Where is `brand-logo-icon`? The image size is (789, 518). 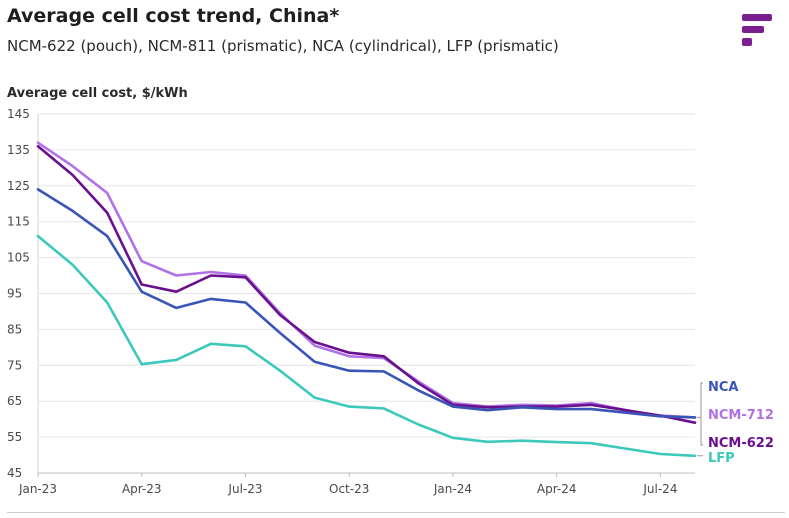
brand-logo-icon is located at coordinates (757, 30).